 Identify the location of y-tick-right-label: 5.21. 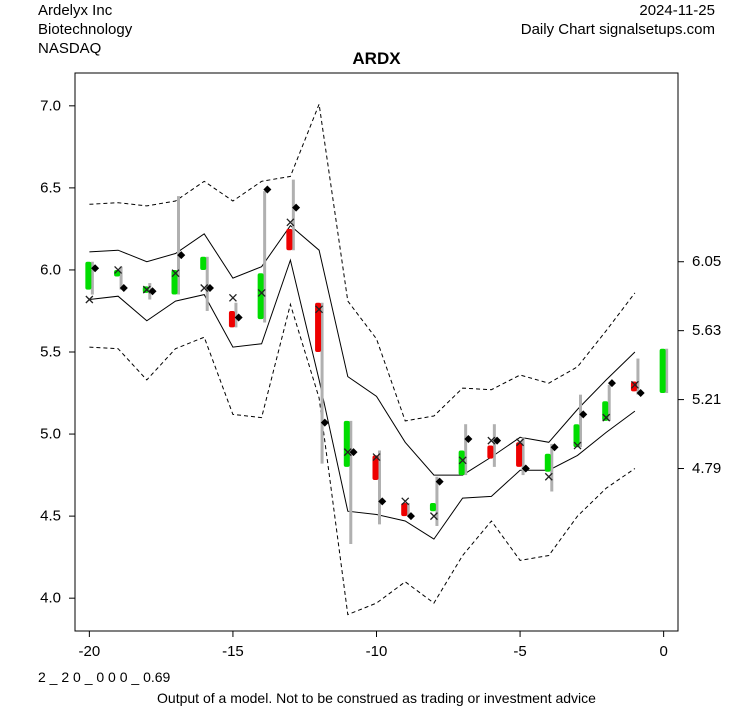
(706, 399).